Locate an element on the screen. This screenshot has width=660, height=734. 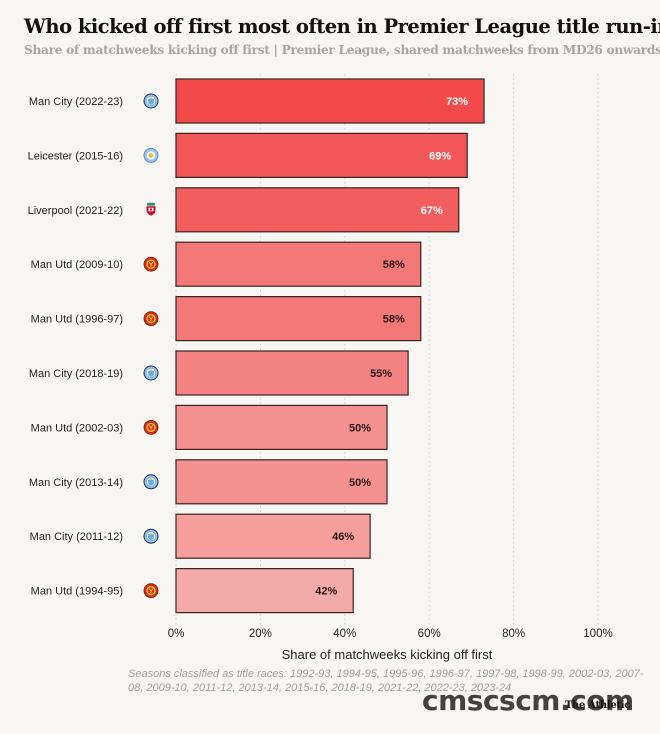
bar-row: Leicester (2015-16) 69% is located at coordinates (248, 155).